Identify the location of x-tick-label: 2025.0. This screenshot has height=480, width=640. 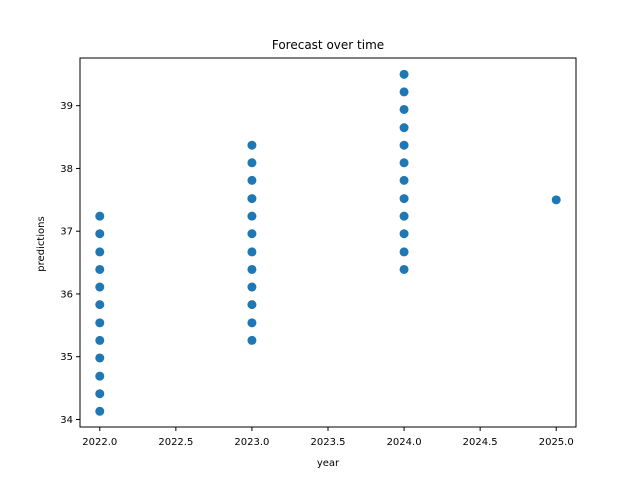
(556, 442).